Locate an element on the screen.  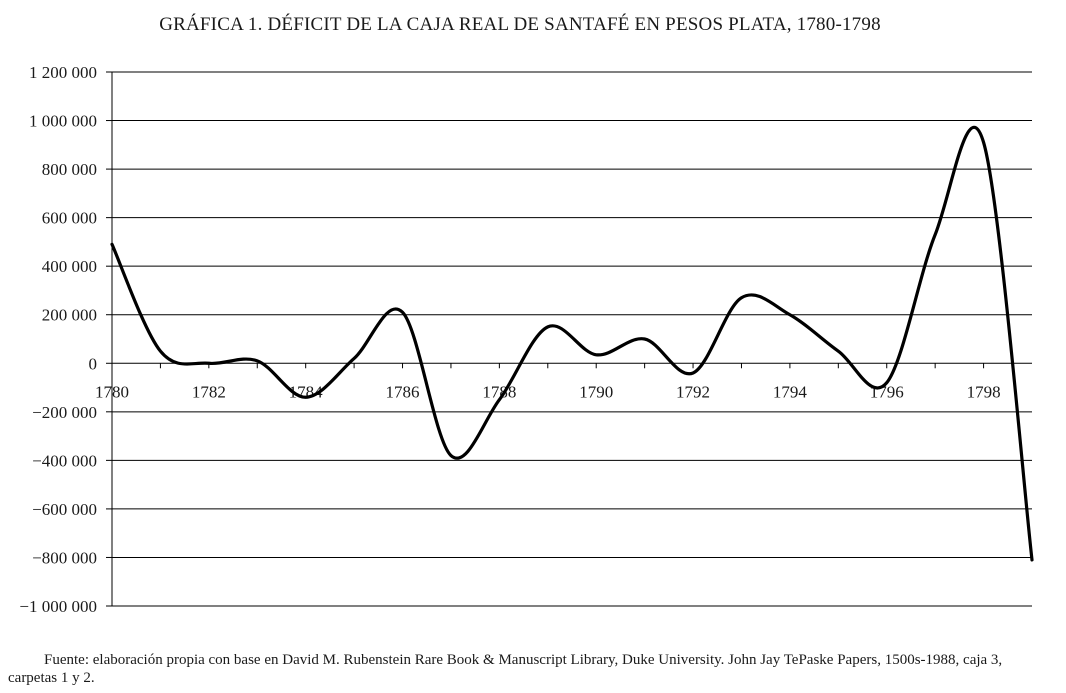
y-tick-label: −200 000 is located at coordinates (64, 412).